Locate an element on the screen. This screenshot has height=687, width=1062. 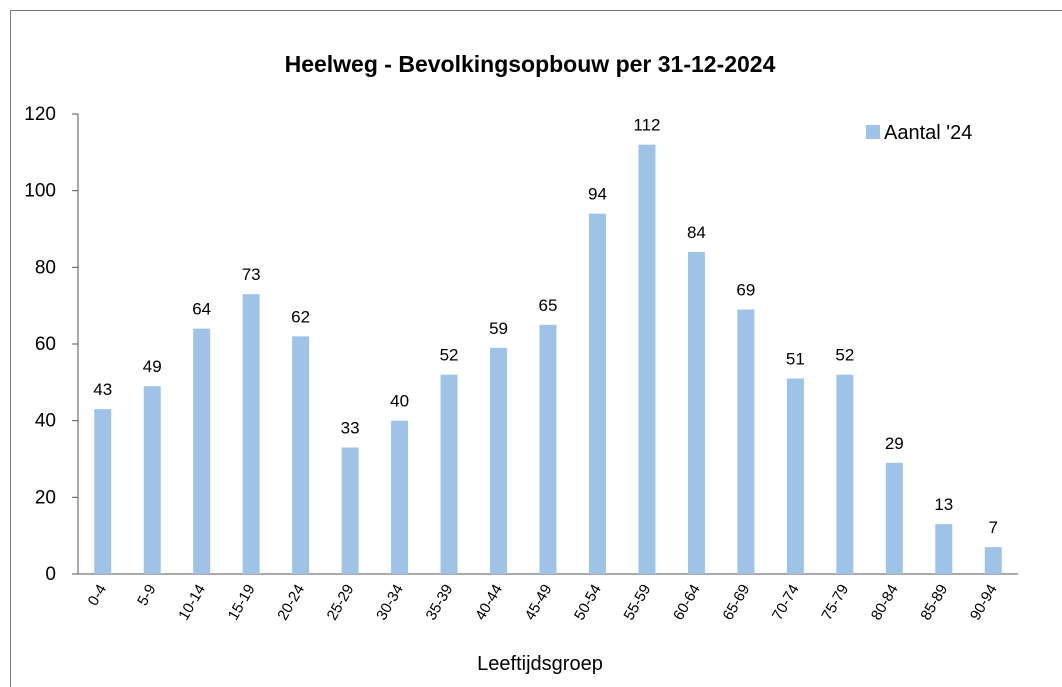
data-label: 84 is located at coordinates (696, 232).